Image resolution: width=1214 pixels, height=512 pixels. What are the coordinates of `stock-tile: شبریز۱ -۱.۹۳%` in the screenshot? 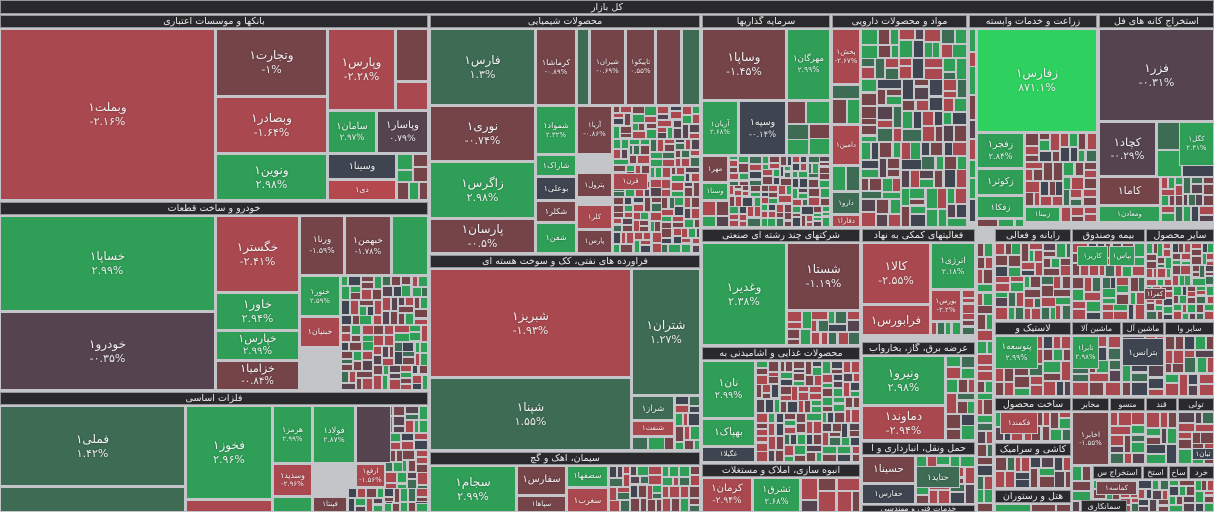 It's located at (530, 323).